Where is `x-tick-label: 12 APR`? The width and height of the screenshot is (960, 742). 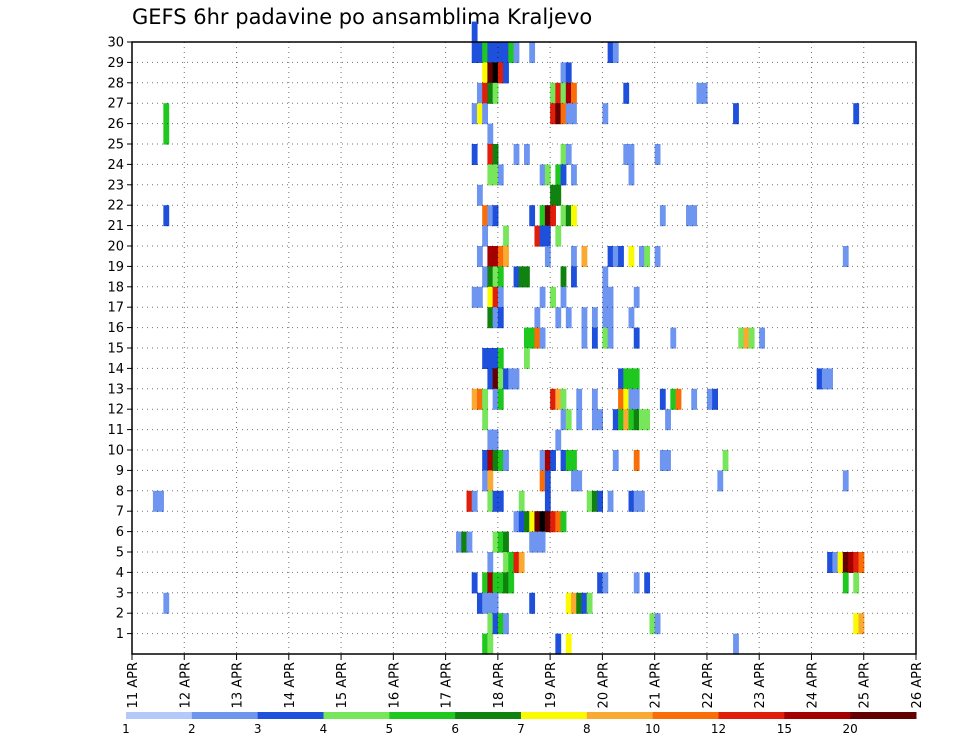 x-tick-label: 12 APR is located at coordinates (185, 685).